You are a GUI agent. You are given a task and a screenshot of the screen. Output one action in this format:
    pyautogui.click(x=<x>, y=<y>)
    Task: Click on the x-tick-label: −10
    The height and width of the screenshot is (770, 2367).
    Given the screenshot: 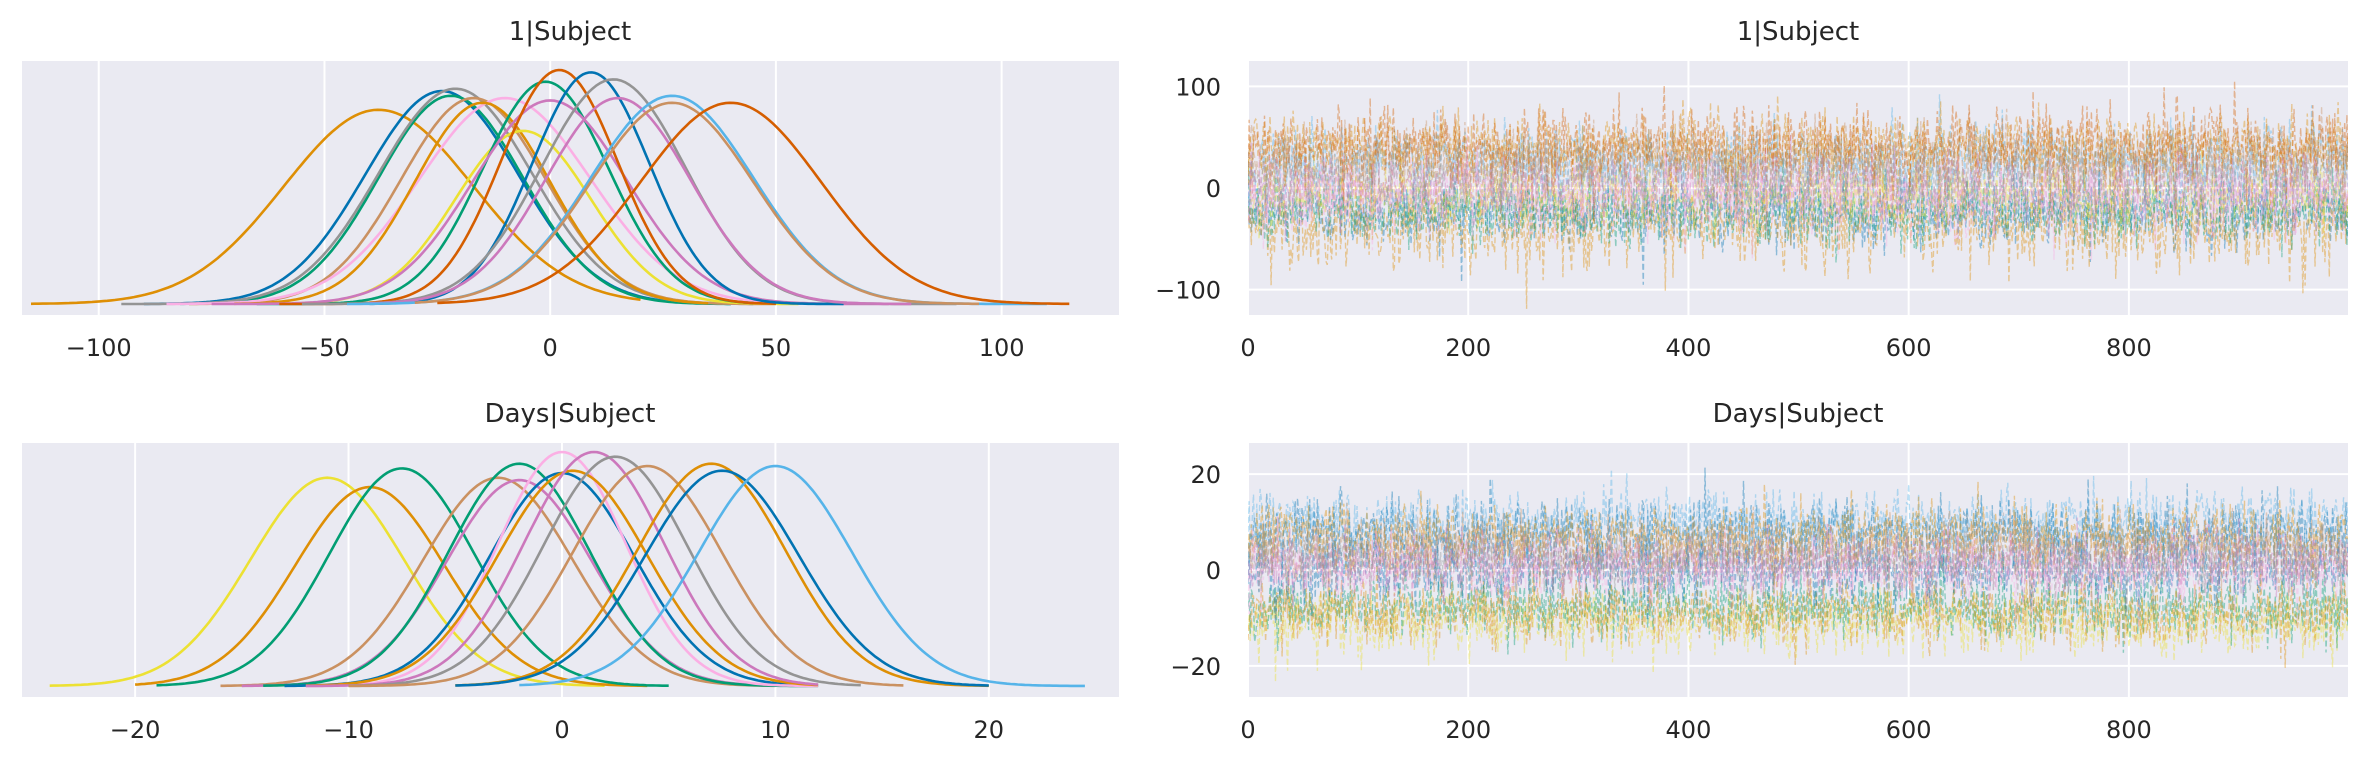 What is the action you would take?
    pyautogui.click(x=348, y=730)
    